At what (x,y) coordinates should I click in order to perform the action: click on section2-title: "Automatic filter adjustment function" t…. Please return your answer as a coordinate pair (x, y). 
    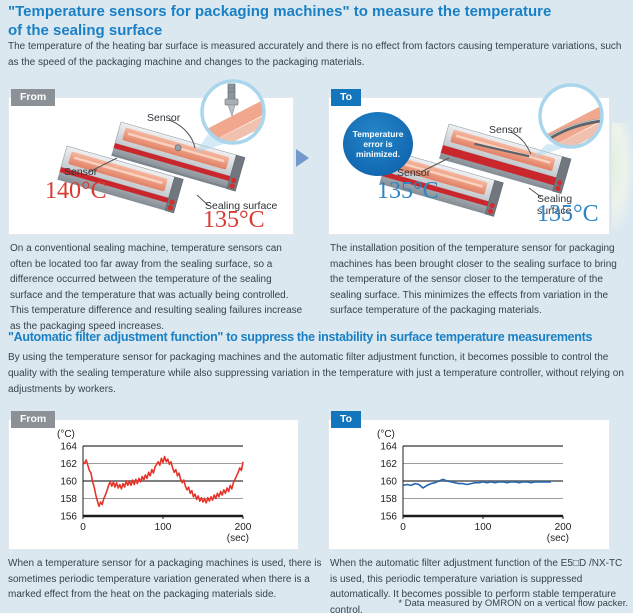
    Looking at the image, I should click on (300, 337).